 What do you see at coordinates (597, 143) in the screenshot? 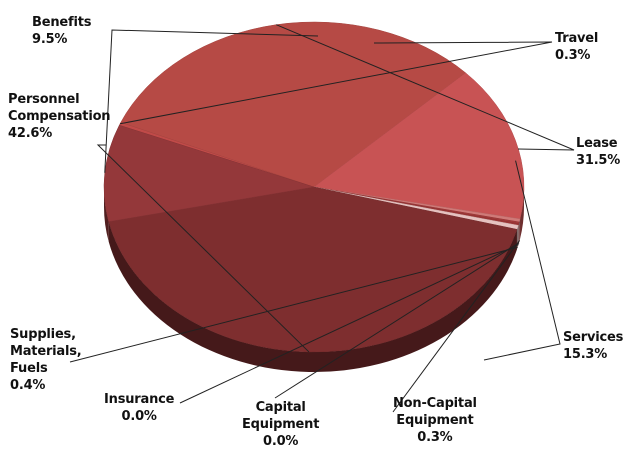
I see `label-lease-name: Lease` at bounding box center [597, 143].